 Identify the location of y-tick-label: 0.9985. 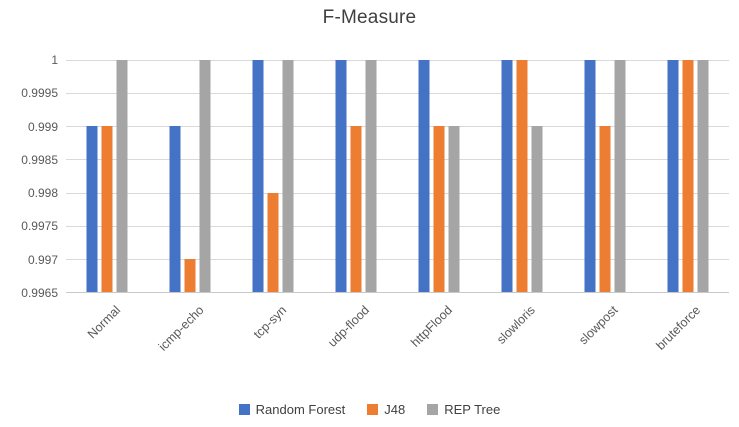
(39, 159).